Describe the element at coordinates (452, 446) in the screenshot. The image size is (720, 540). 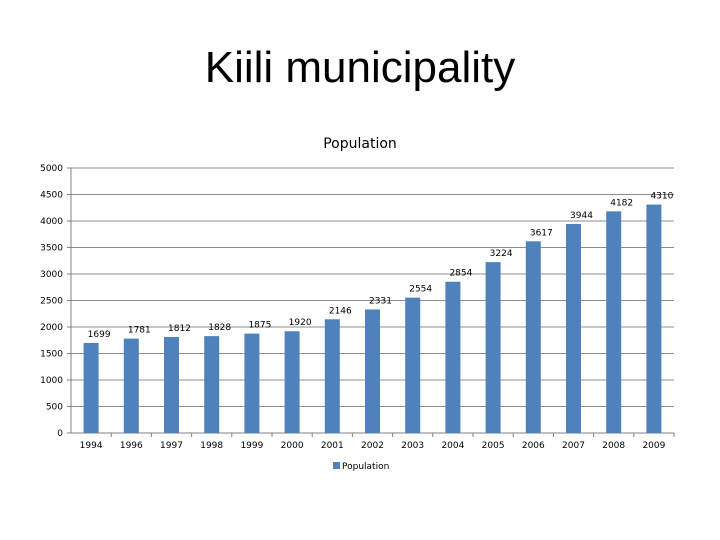
I see `x-tick-label: 2004` at that location.